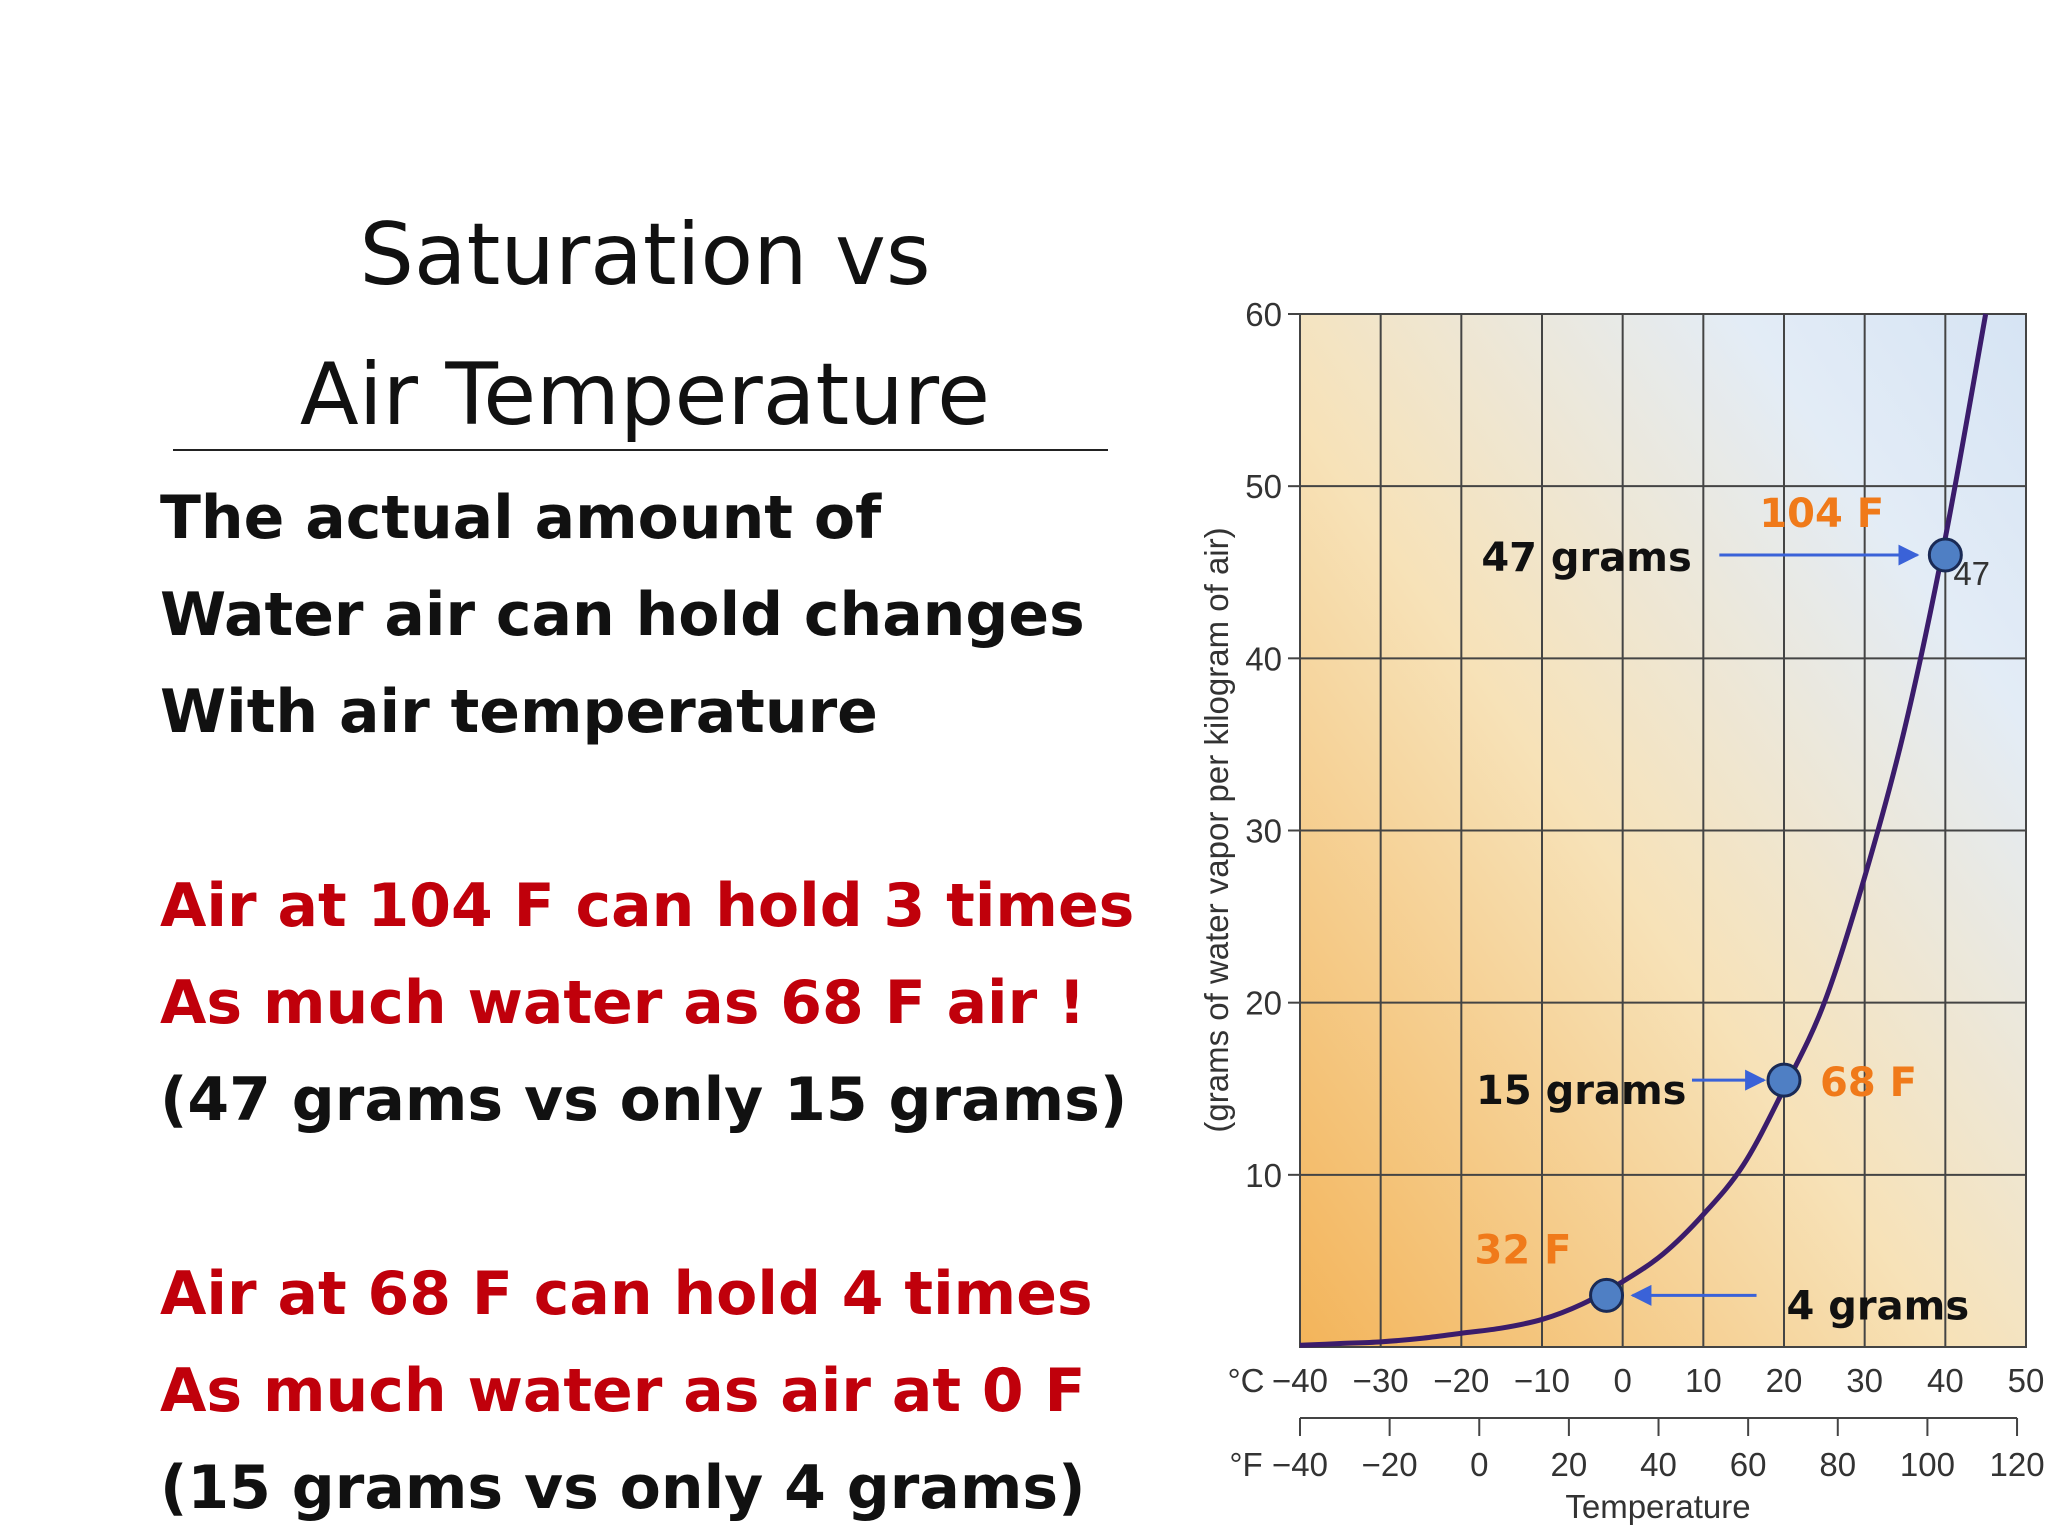 The width and height of the screenshot is (2048, 1537). Describe the element at coordinates (1622, 1380) in the screenshot. I see `x-tick-label-celsius: 0` at that location.